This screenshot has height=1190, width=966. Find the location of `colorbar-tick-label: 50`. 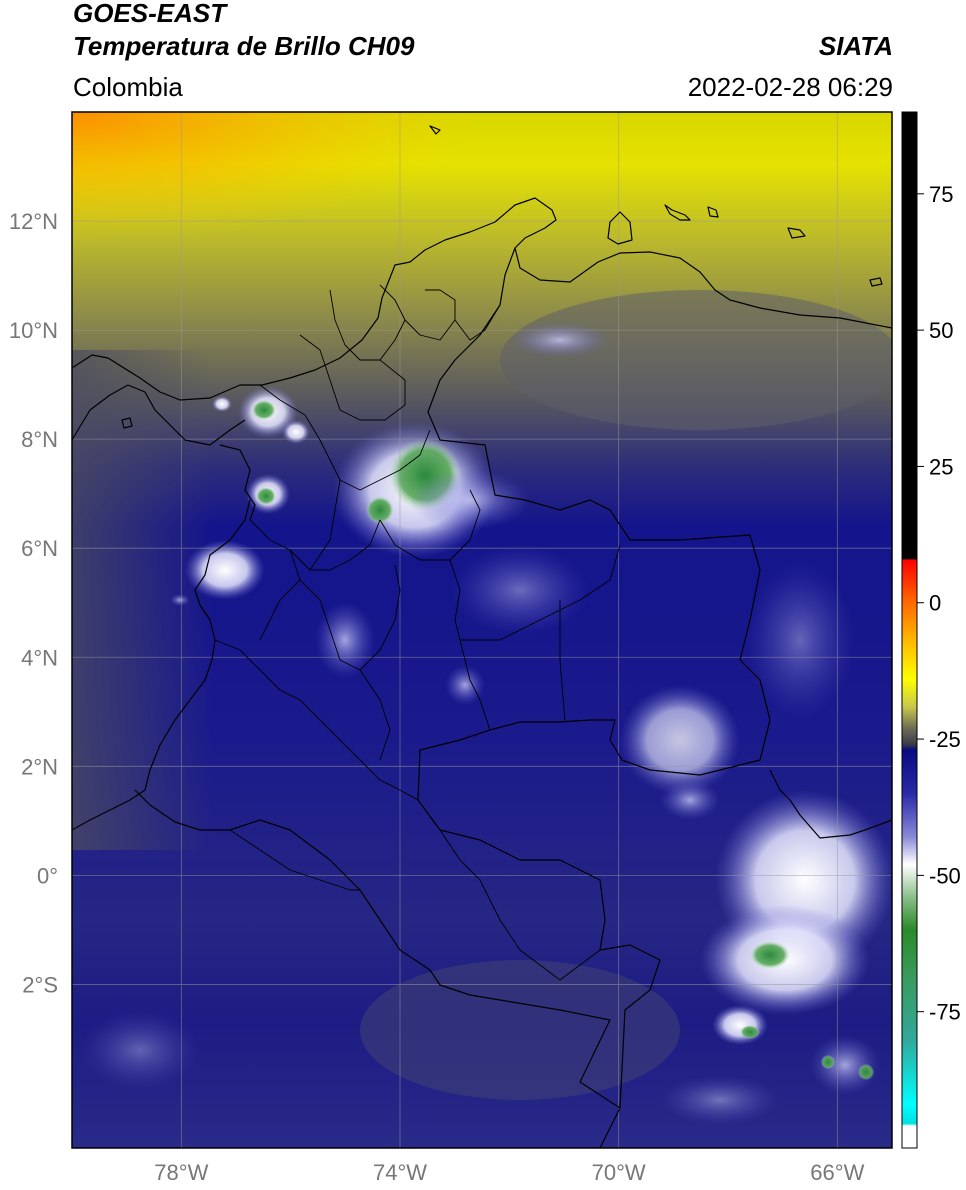

colorbar-tick-label: 50 is located at coordinates (941, 330).